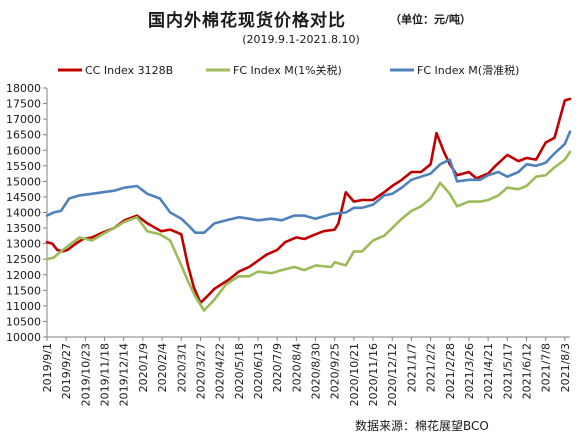 This screenshot has height=439, width=588. What do you see at coordinates (23, 306) in the screenshot?
I see `y-tick-label: 11000` at bounding box center [23, 306].